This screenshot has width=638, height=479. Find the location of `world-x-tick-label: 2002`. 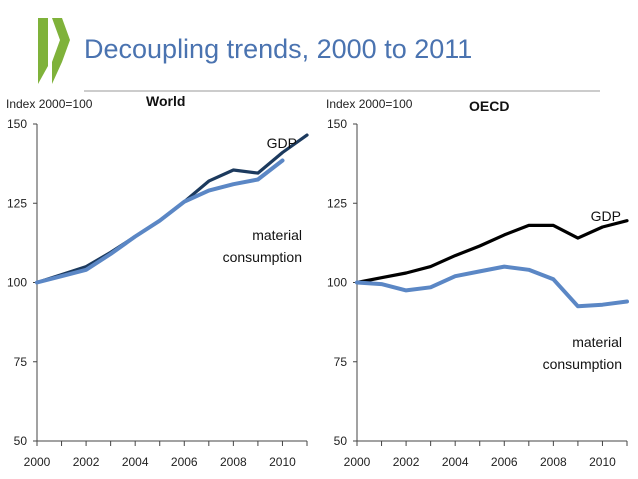

world-x-tick-label: 2002 is located at coordinates (86, 462).